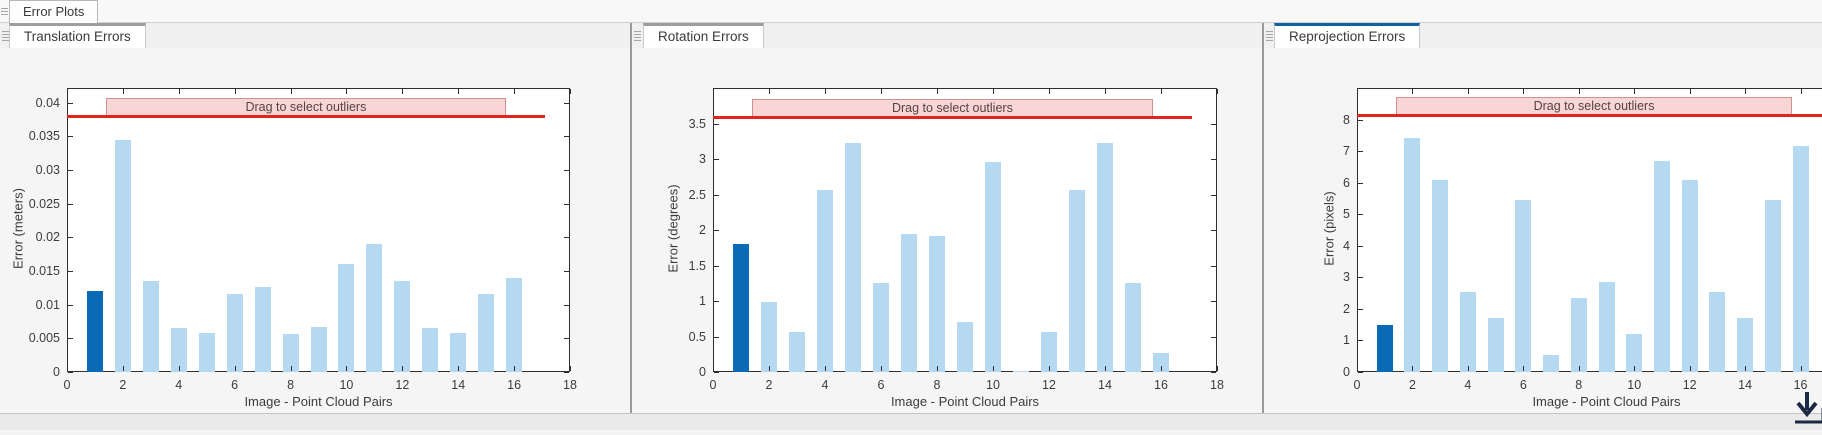  Describe the element at coordinates (44, 271) in the screenshot. I see `y-tick-label: 0.015` at that location.